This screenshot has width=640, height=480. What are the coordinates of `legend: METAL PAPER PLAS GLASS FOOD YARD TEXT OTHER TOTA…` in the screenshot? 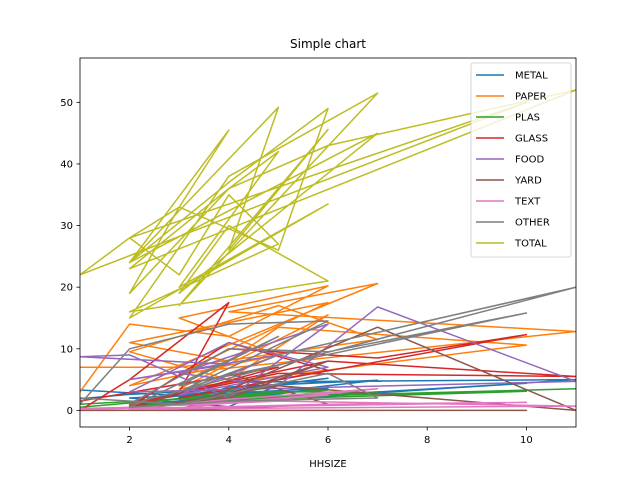 It's located at (521, 160).